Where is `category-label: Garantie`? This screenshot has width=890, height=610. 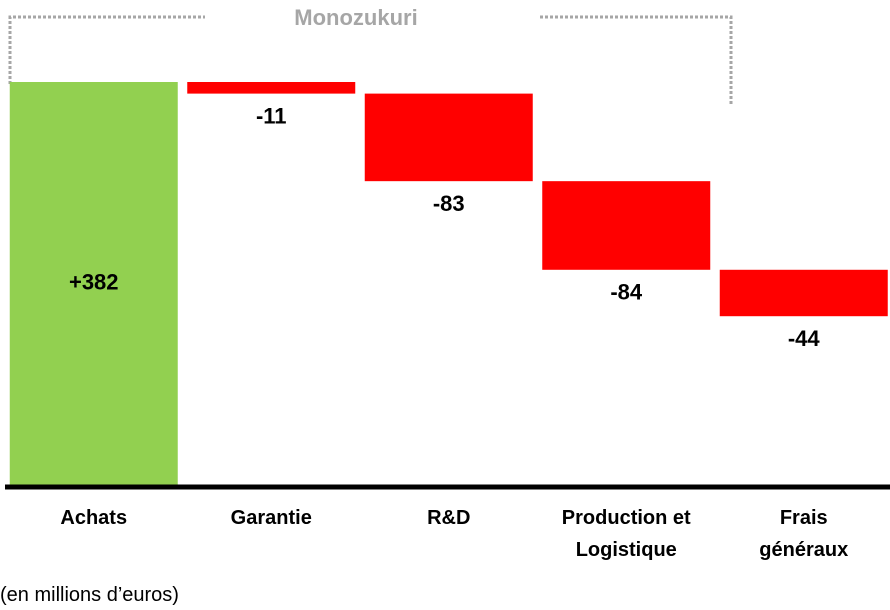
category-label: Garantie is located at coordinates (271, 518).